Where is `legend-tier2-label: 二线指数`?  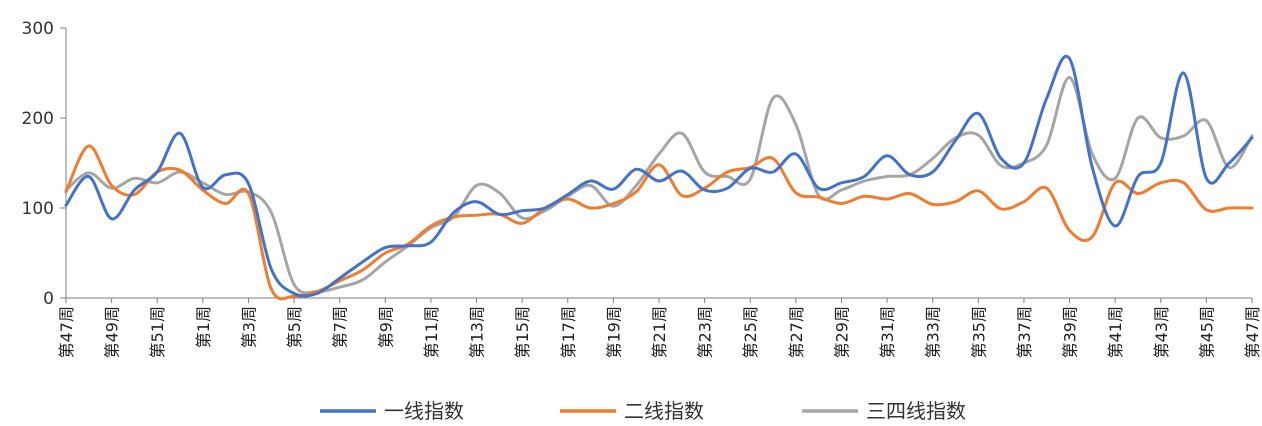
legend-tier2-label: 二线指数 is located at coordinates (664, 411).